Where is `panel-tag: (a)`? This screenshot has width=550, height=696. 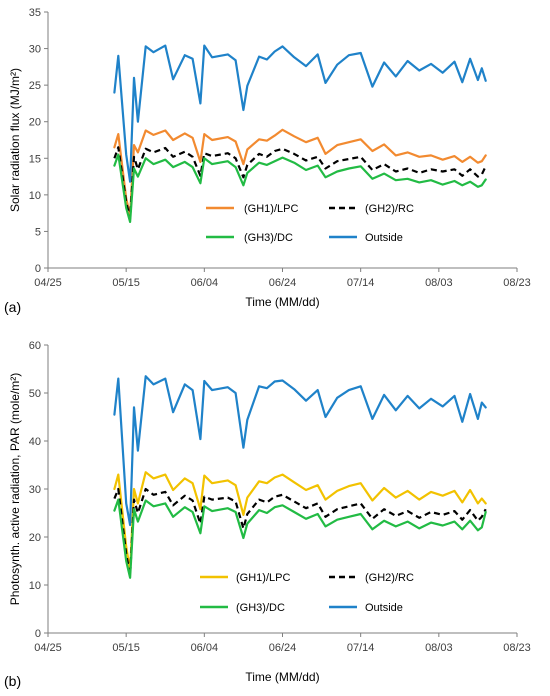 panel-tag: (a) is located at coordinates (12, 307).